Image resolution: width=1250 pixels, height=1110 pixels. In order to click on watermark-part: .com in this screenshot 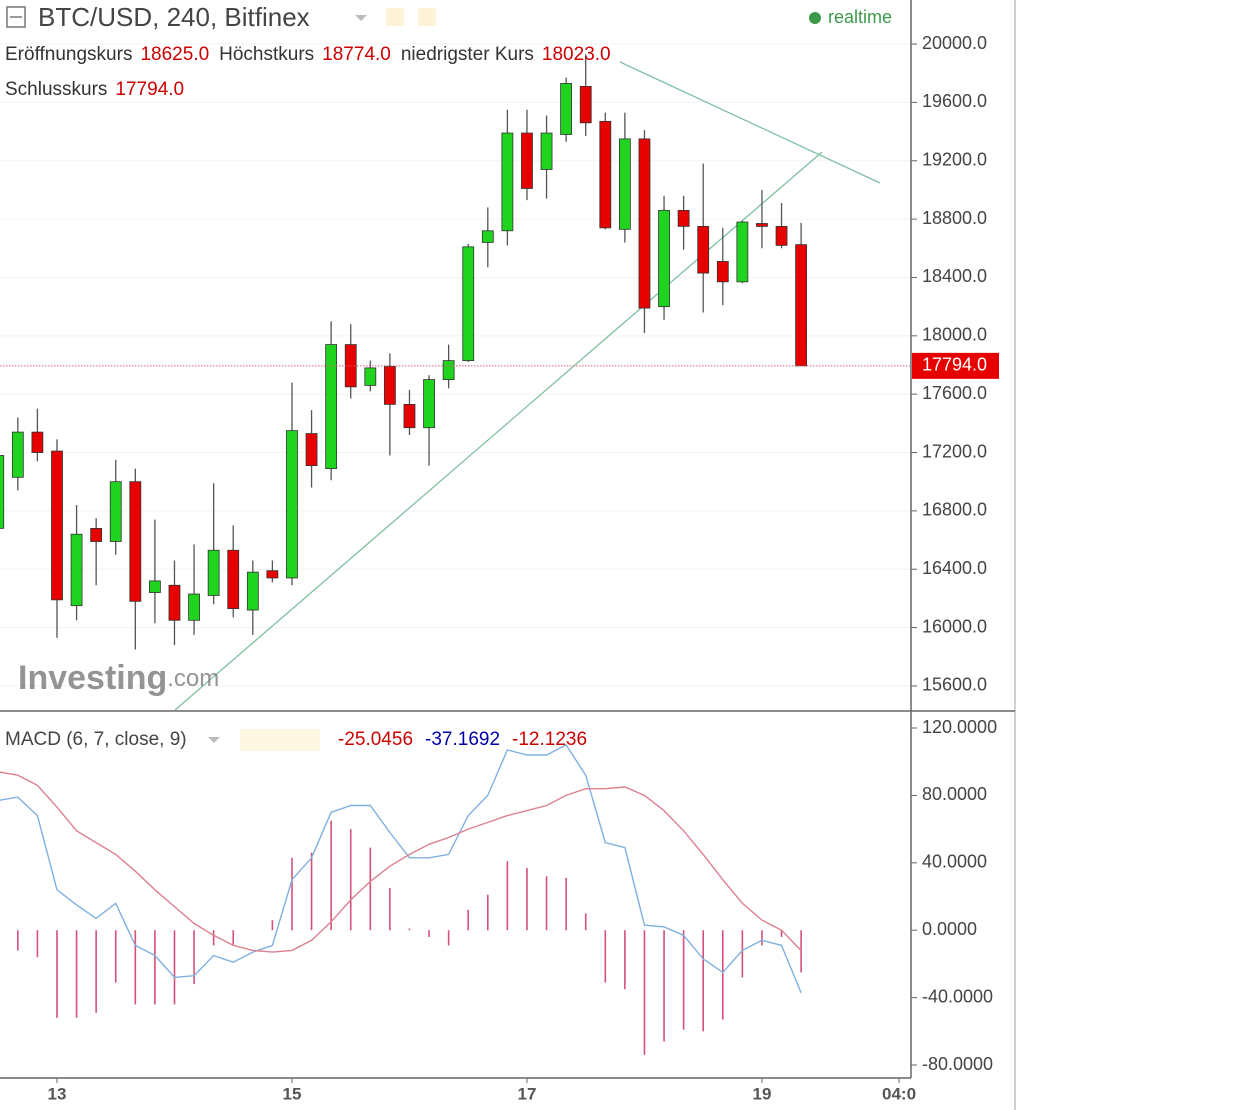, I will do `click(193, 678)`.